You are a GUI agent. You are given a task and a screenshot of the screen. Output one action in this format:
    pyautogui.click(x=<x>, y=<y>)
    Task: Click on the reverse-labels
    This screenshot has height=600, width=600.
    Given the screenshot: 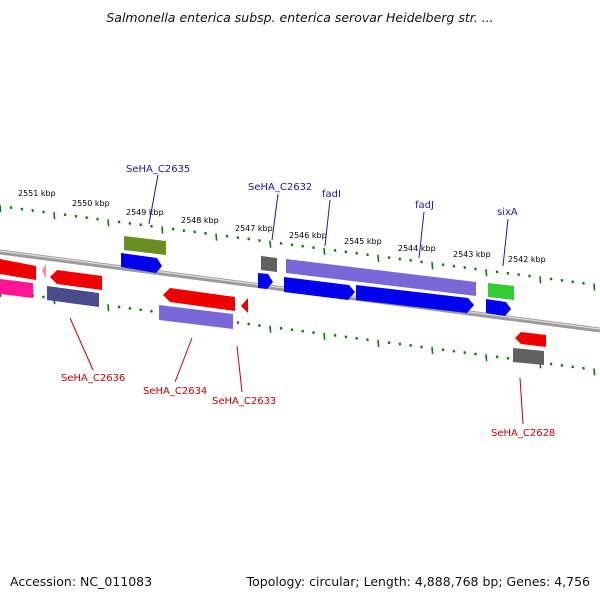 What is the action you would take?
    pyautogui.click(x=296, y=371)
    